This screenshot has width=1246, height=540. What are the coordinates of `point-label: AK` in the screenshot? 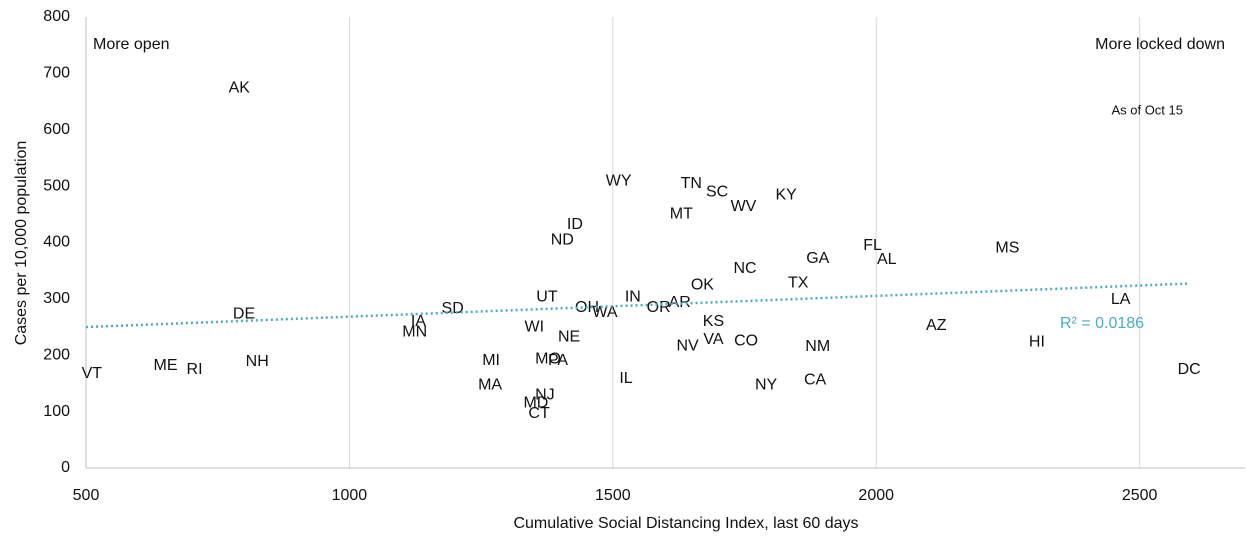 It's located at (240, 87).